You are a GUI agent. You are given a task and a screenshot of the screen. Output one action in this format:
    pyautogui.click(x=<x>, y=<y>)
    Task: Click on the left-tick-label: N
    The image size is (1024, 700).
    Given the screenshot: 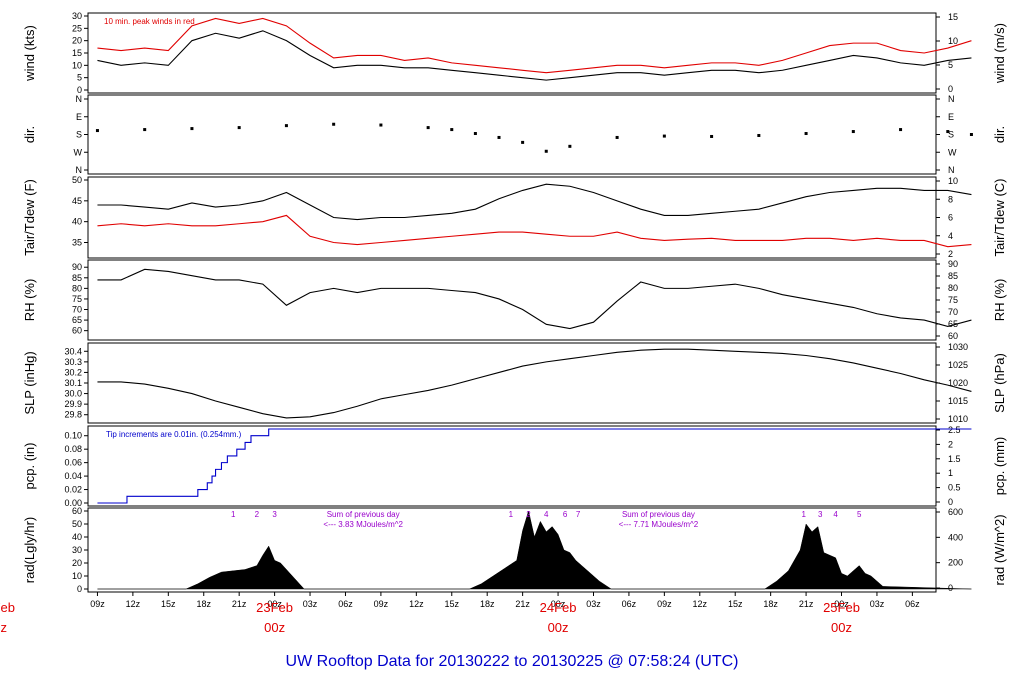 What is the action you would take?
    pyautogui.click(x=79, y=170)
    